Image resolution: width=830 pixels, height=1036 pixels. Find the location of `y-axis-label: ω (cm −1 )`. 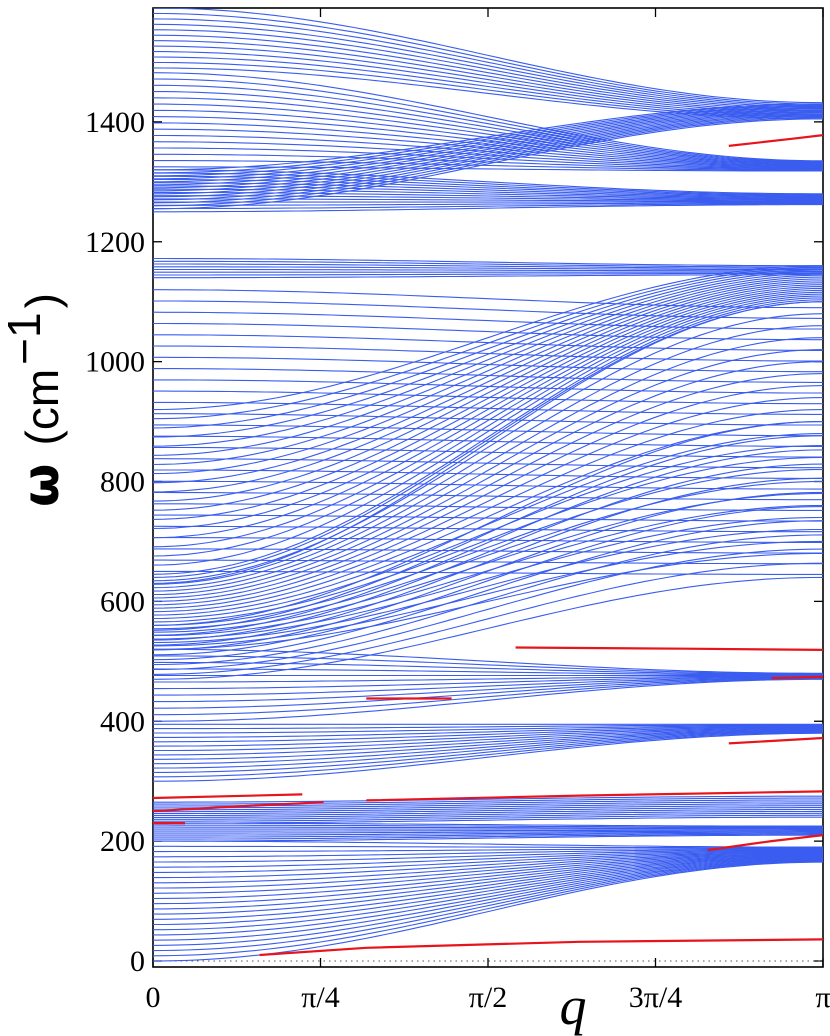

y-axis-label: ω (cm −1 ) is located at coordinates (35, 400).